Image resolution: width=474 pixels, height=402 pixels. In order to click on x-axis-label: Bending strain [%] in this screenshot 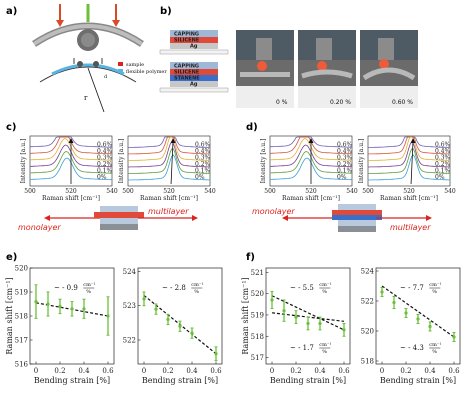, I will do `click(72, 380)`.